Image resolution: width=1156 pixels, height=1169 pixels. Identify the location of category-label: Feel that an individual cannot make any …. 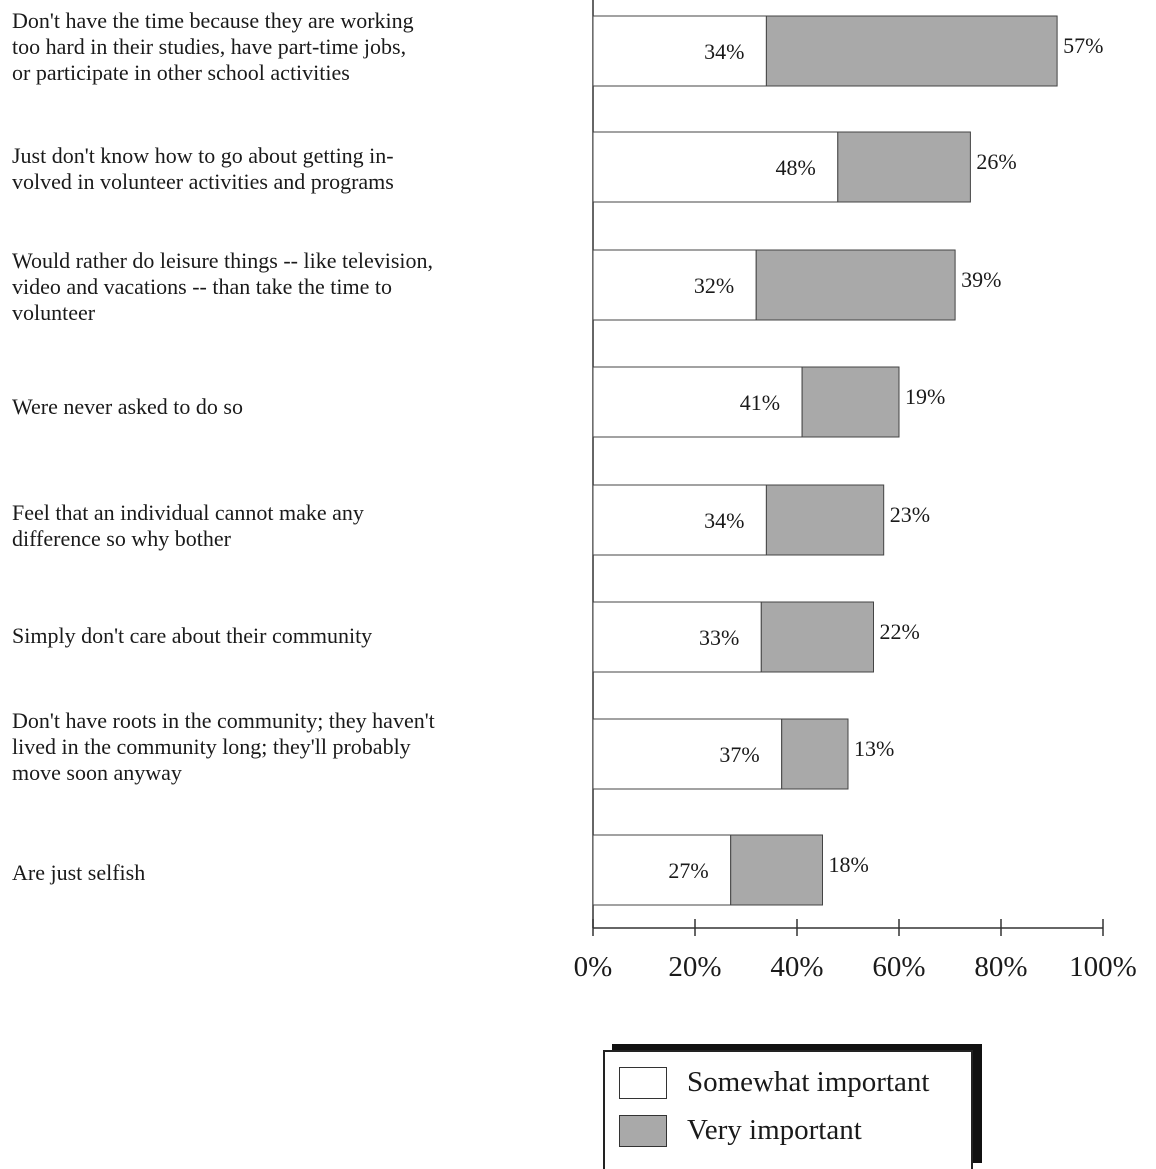
(188, 525).